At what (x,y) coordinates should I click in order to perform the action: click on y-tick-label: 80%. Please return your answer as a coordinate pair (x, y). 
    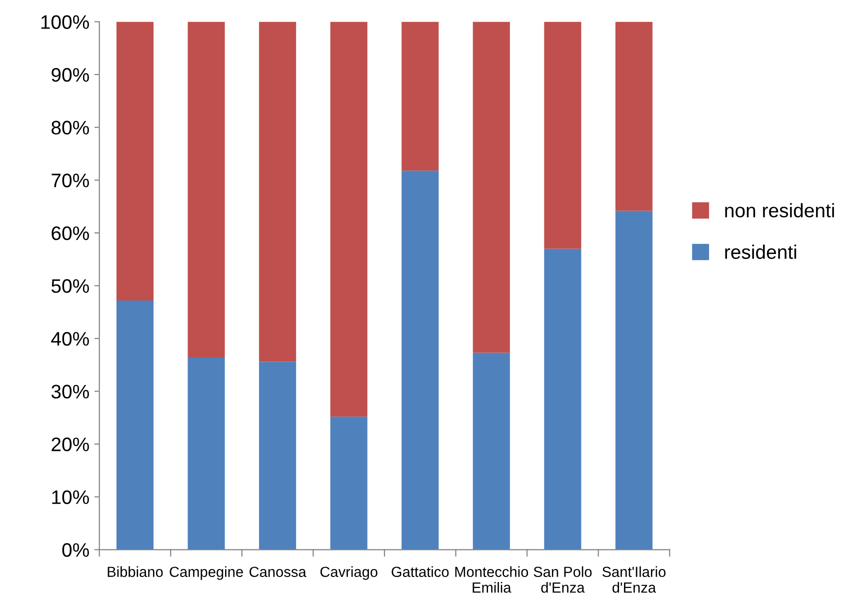
    Looking at the image, I should click on (70, 127).